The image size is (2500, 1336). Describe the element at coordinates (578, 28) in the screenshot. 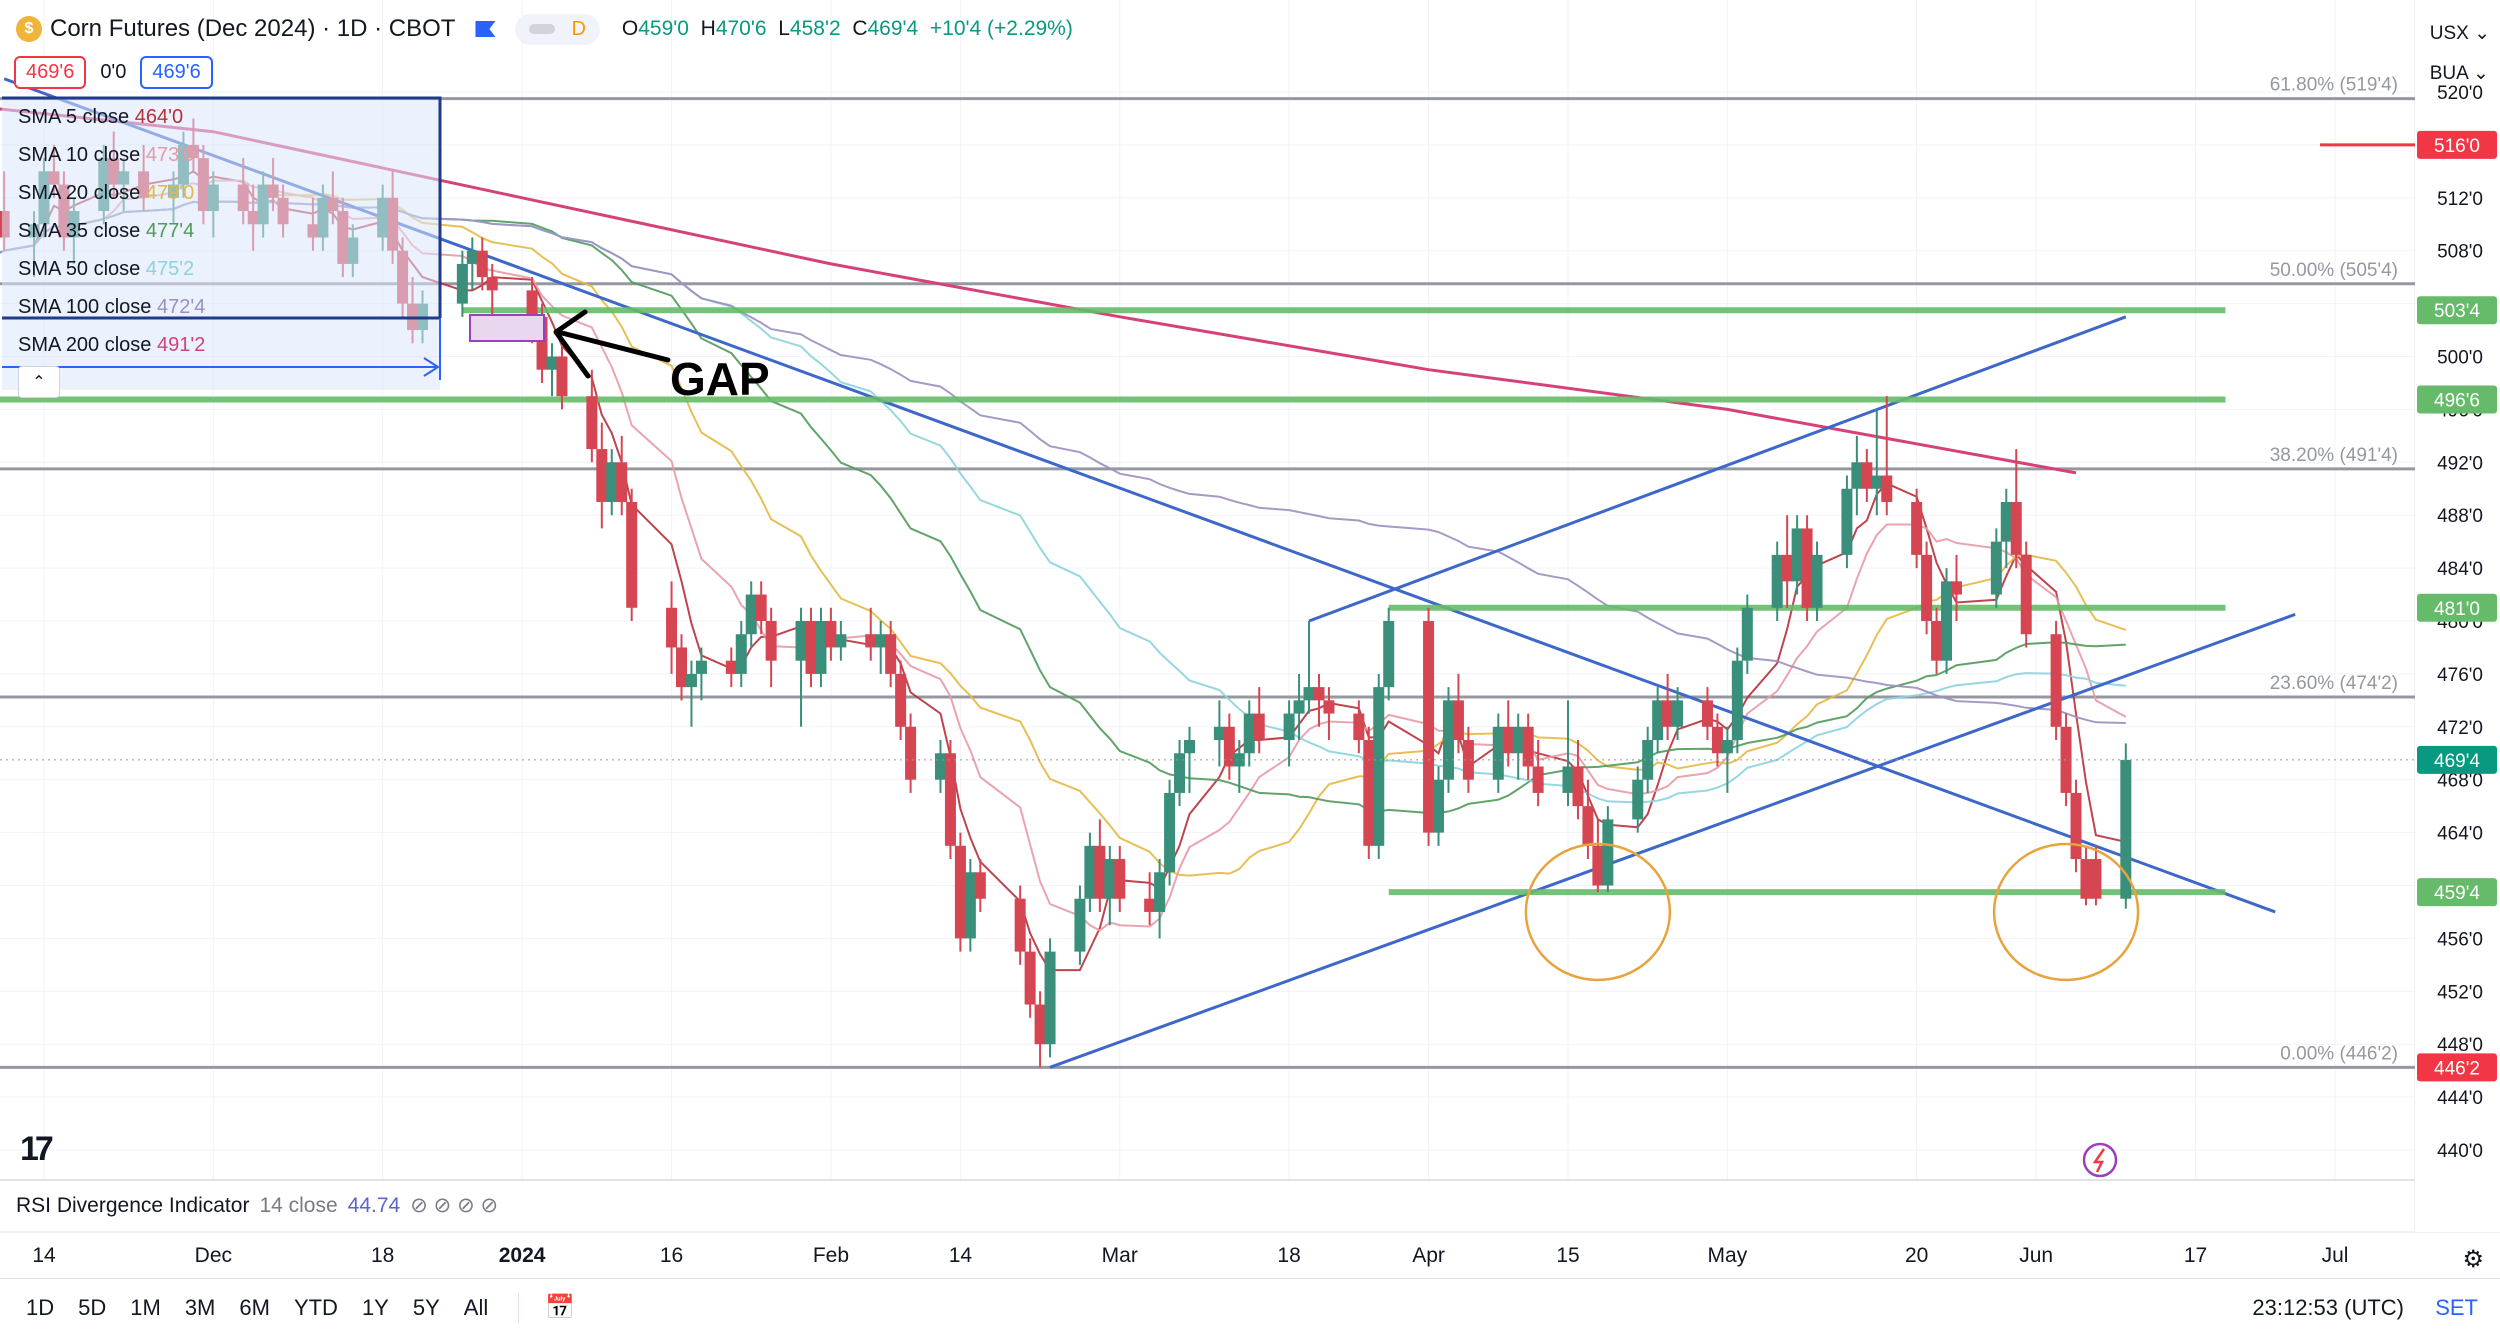

I see `resolution-badge: D` at that location.